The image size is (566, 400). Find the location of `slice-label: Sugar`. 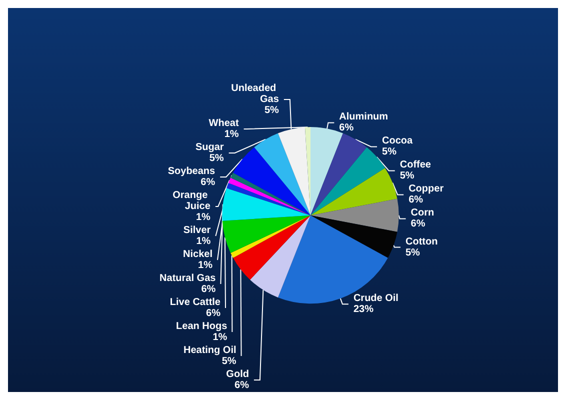

slice-label: Sugar is located at coordinates (209, 147).